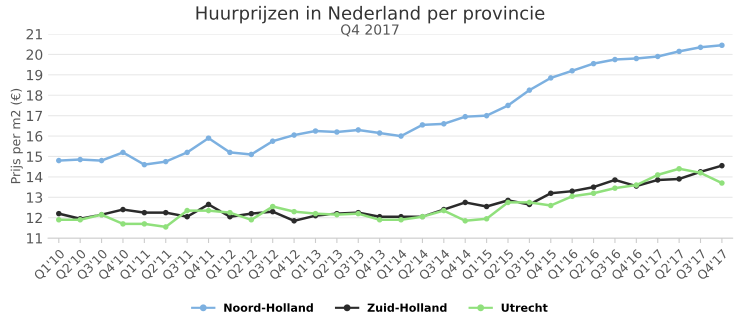 This screenshot has width=740, height=324. Describe the element at coordinates (34, 157) in the screenshot. I see `y-tick-label: 15` at that location.